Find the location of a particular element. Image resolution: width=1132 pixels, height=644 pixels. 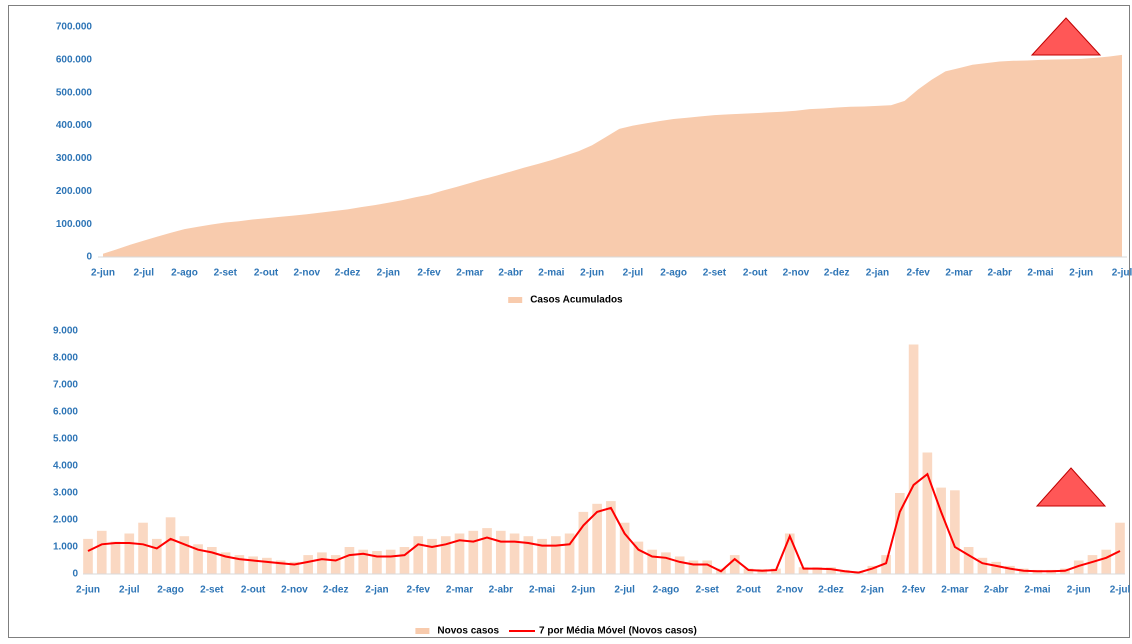

y-tick-label: 500.000 is located at coordinates (74, 92).